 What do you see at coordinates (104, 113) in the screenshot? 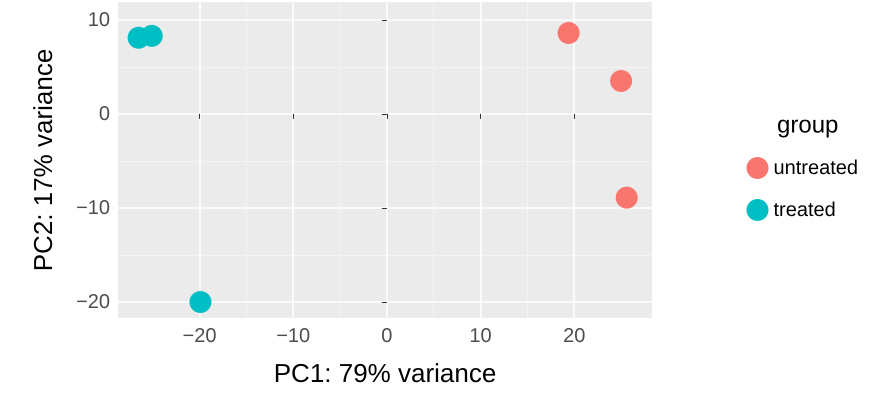
I see `y-tick-label: 0` at bounding box center [104, 113].